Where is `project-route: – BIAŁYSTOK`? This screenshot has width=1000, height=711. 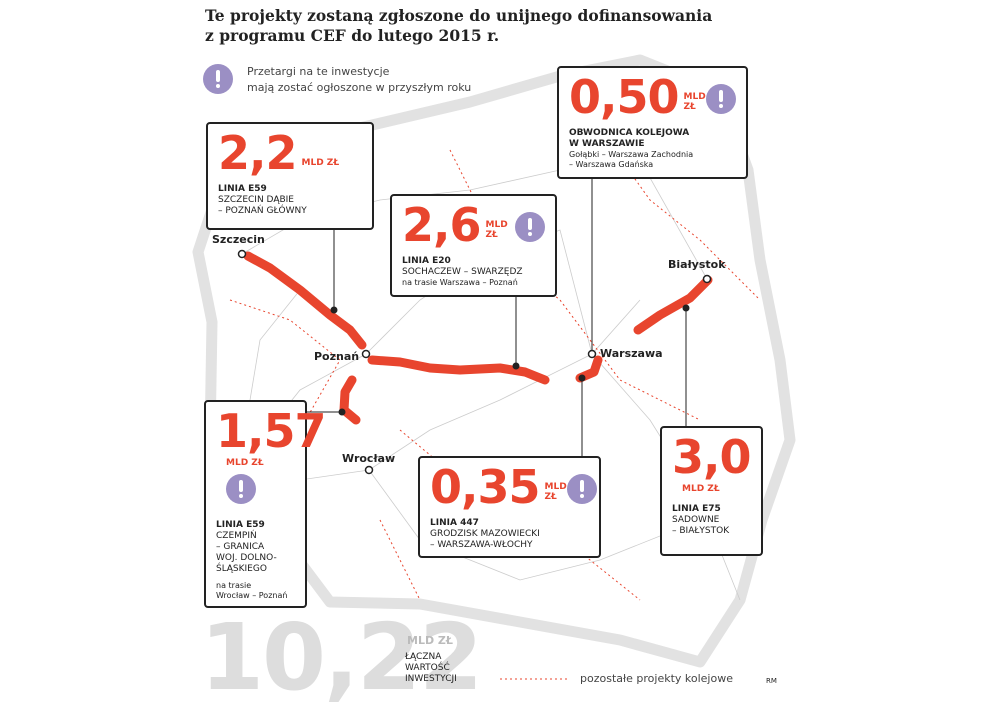
project-route: – BIAŁYSTOK is located at coordinates (701, 531).